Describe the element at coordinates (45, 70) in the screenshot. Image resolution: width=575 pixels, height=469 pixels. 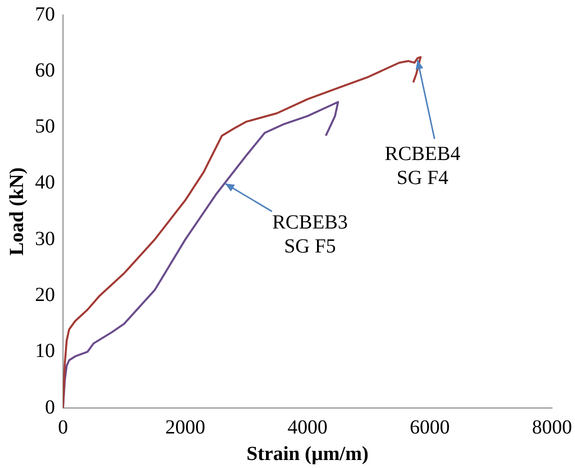
I see `y-tick-label: 60` at that location.